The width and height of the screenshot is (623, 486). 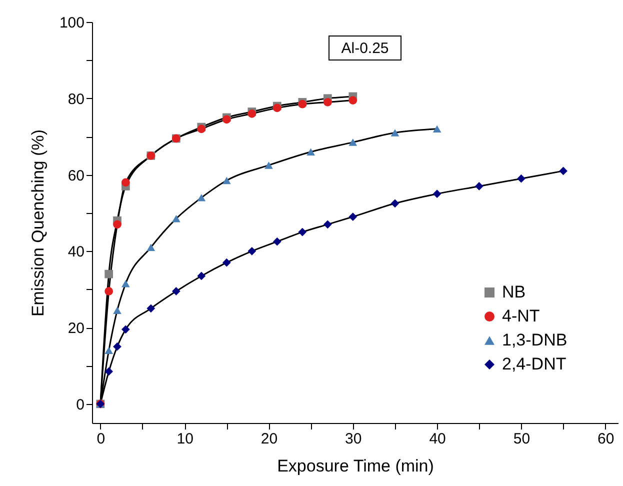 What do you see at coordinates (535, 340) in the screenshot?
I see `legend-label: 1,3-DNB` at bounding box center [535, 340].